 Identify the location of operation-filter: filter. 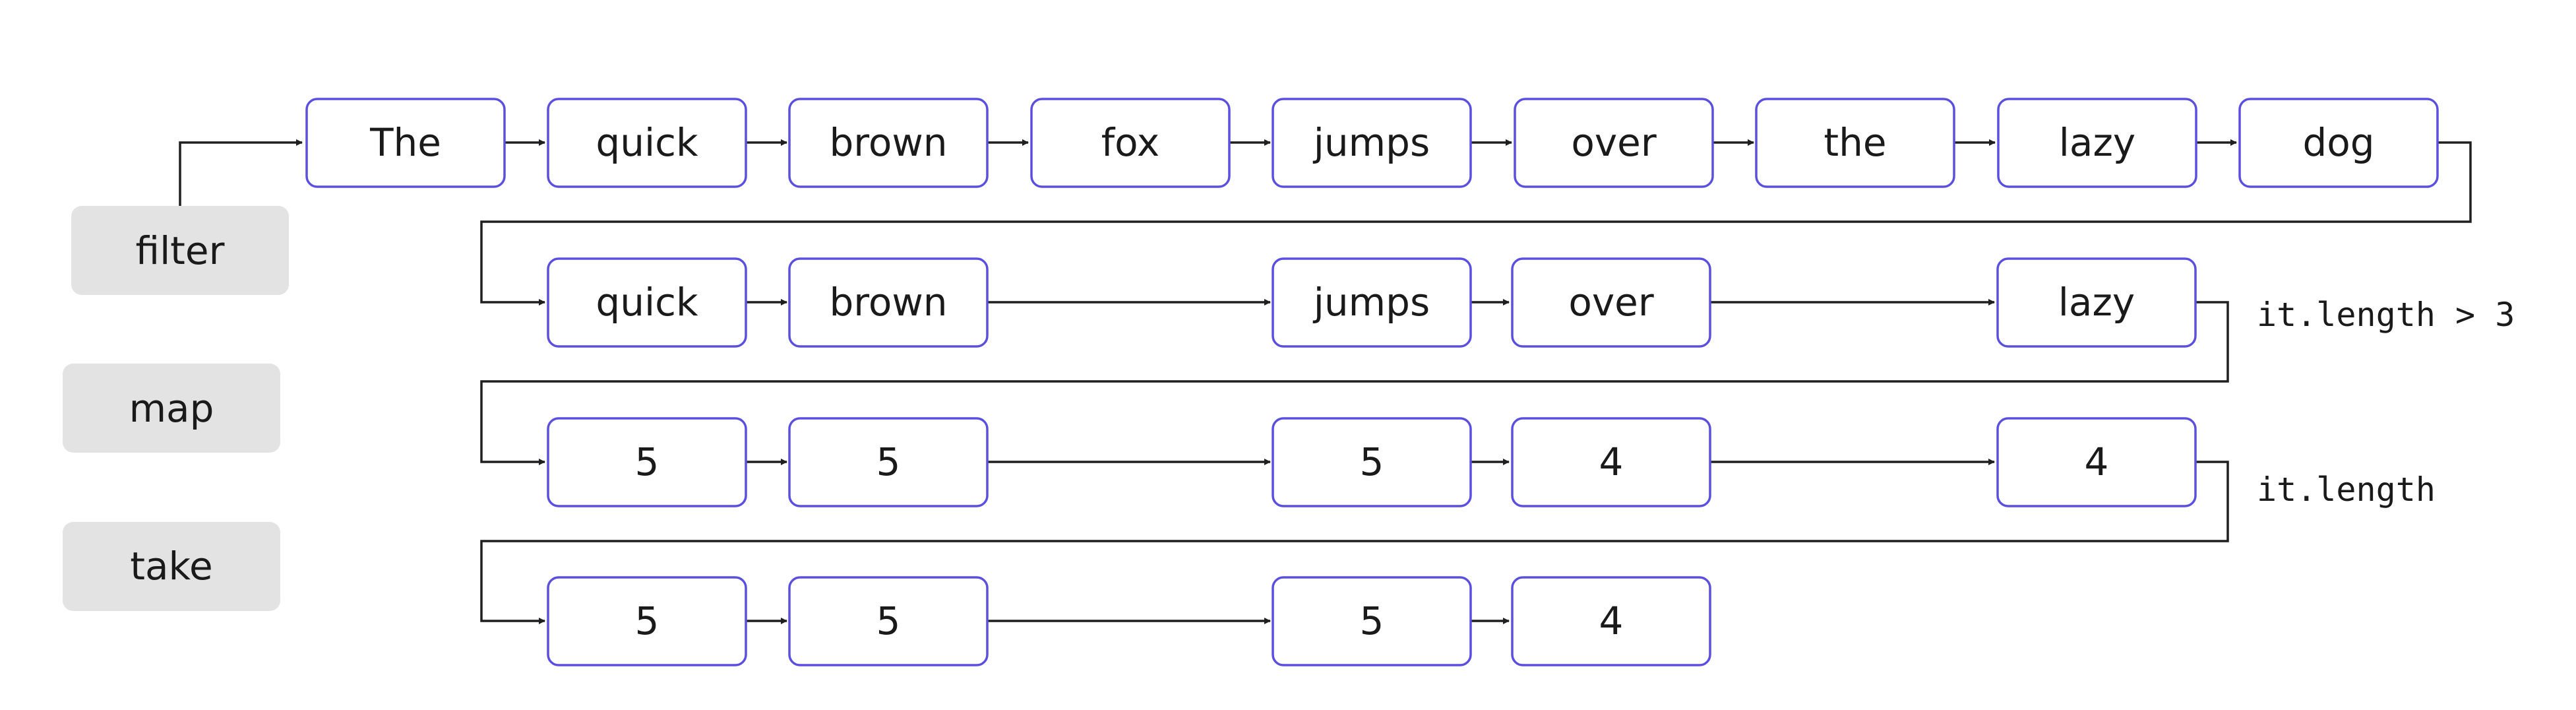
(180, 250).